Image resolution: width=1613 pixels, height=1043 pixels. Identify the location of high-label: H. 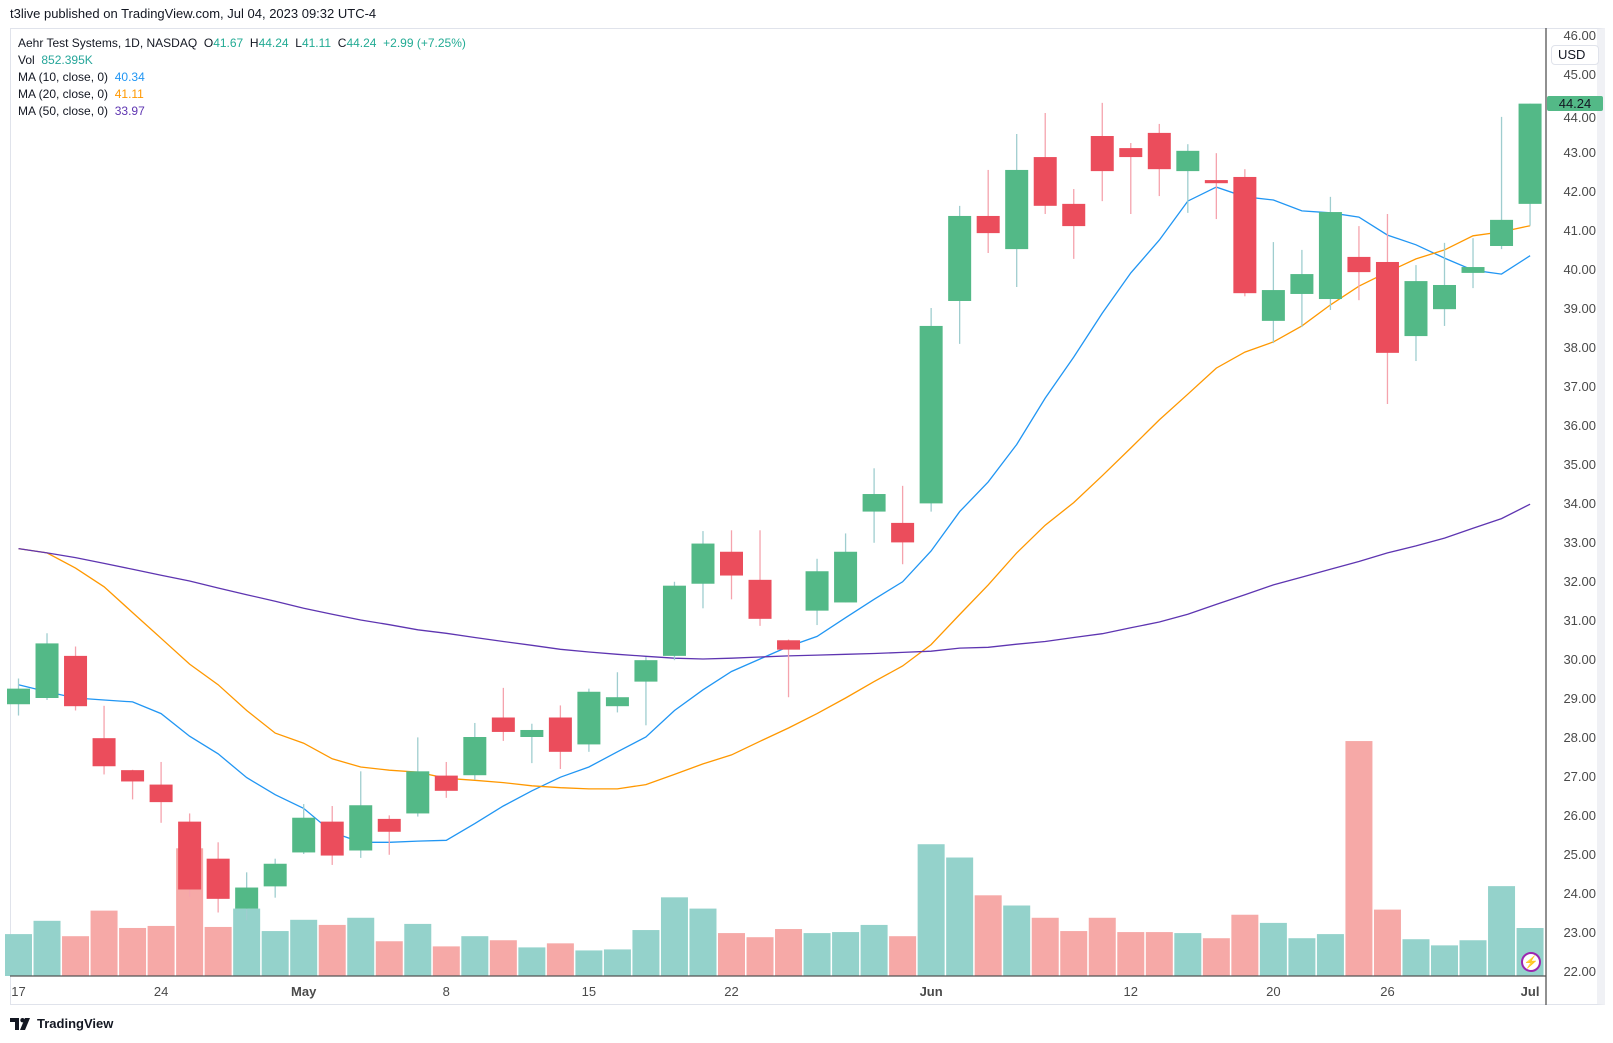
(254, 43).